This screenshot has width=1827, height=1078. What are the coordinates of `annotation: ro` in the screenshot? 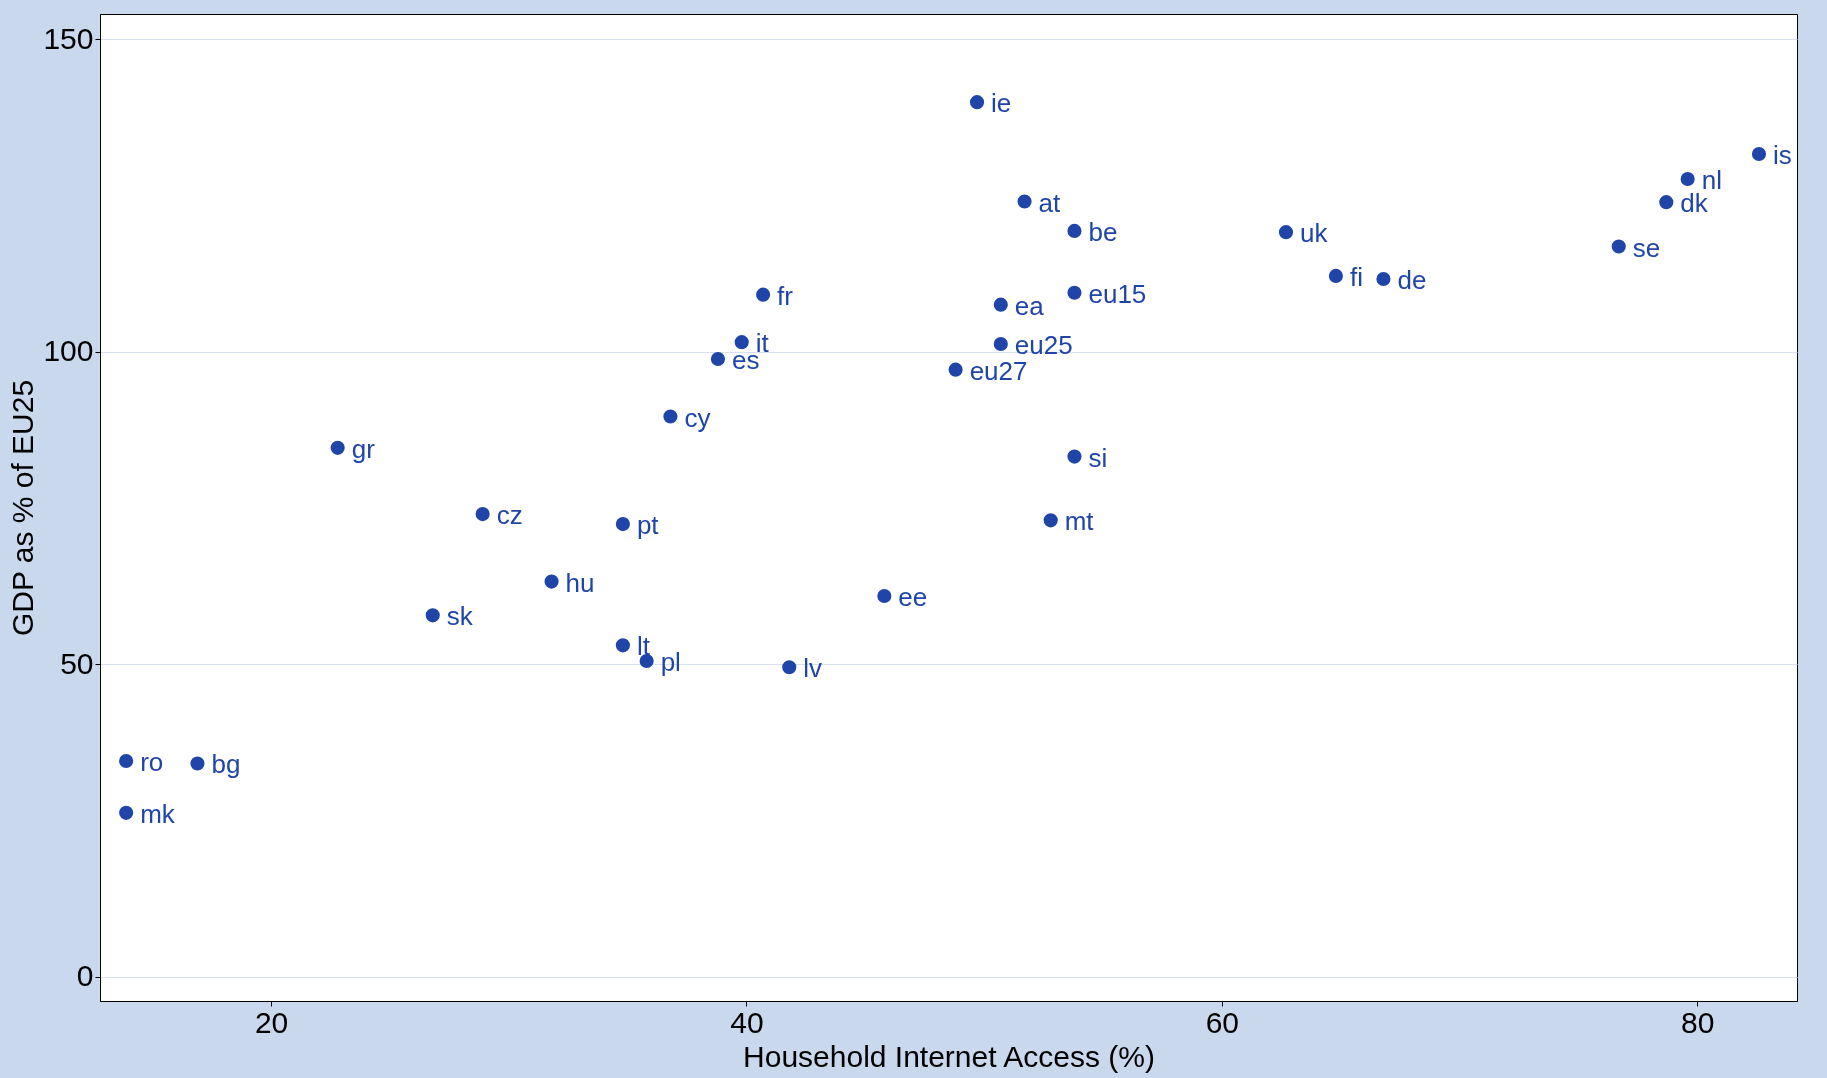 It's located at (152, 761).